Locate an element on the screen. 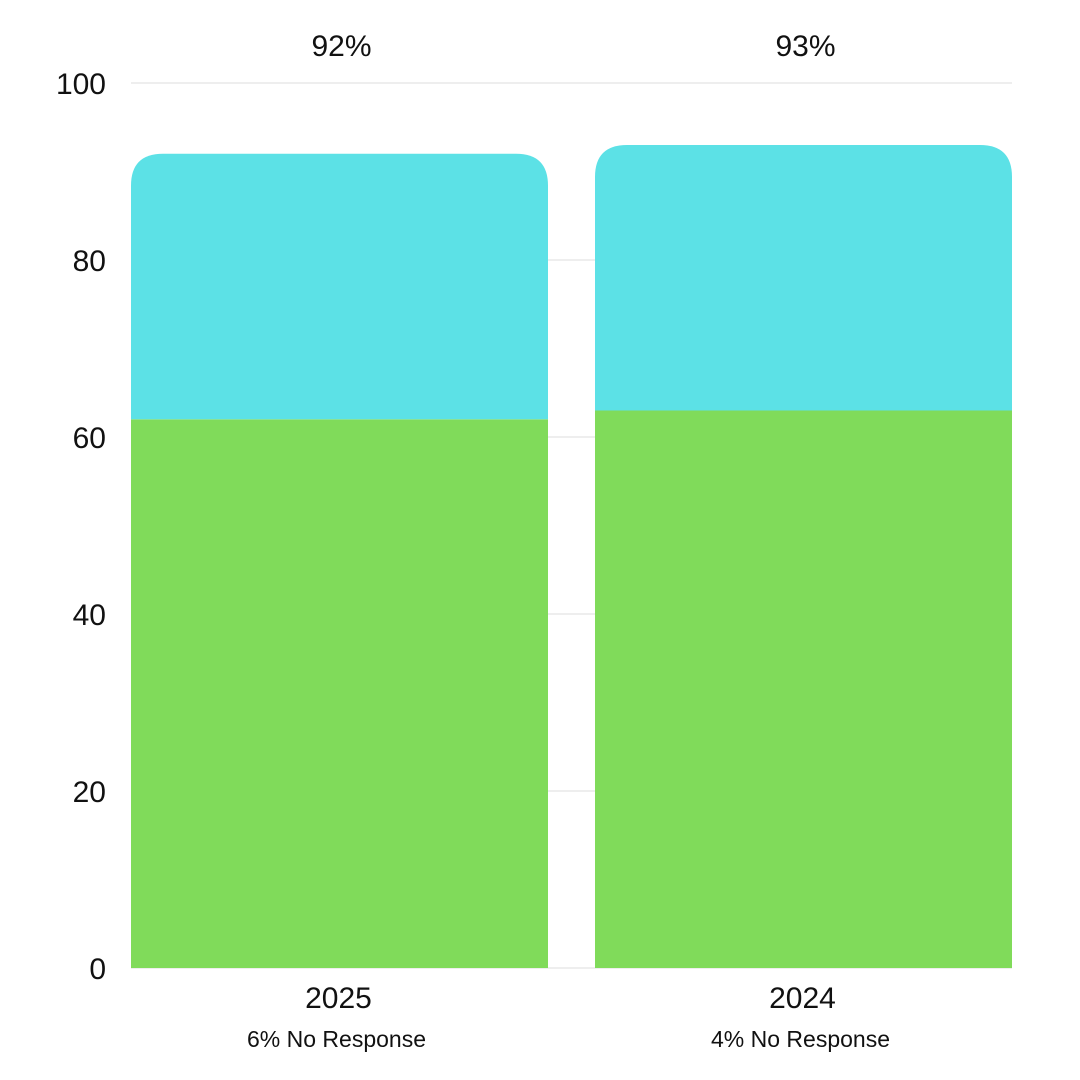 The width and height of the screenshot is (1080, 1080). y-tick-label: 0 is located at coordinates (97, 969).